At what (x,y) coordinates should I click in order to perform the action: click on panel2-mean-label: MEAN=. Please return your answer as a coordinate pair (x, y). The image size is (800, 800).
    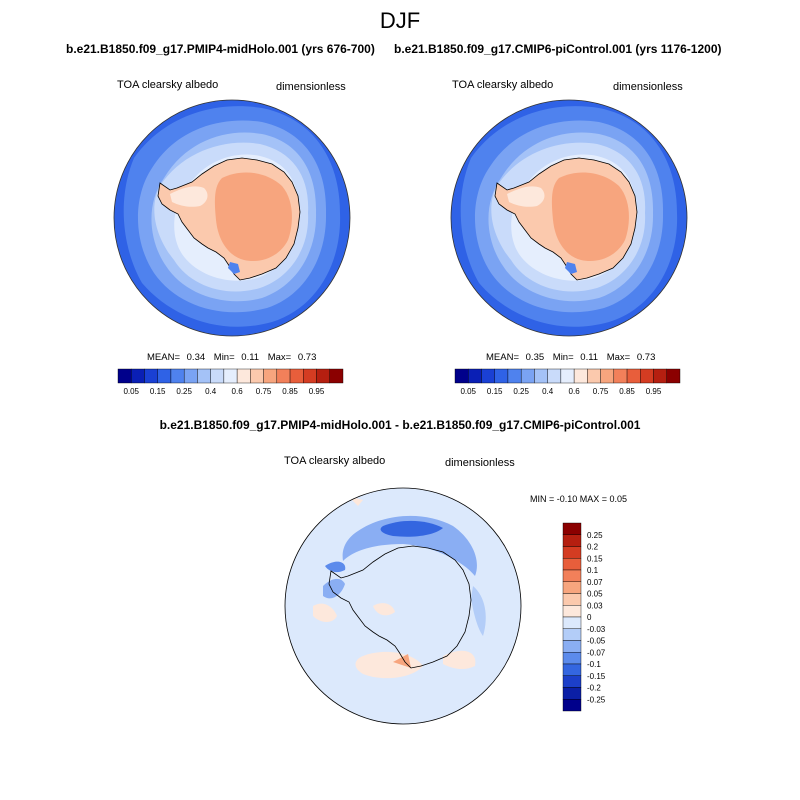
    Looking at the image, I should click on (502, 357).